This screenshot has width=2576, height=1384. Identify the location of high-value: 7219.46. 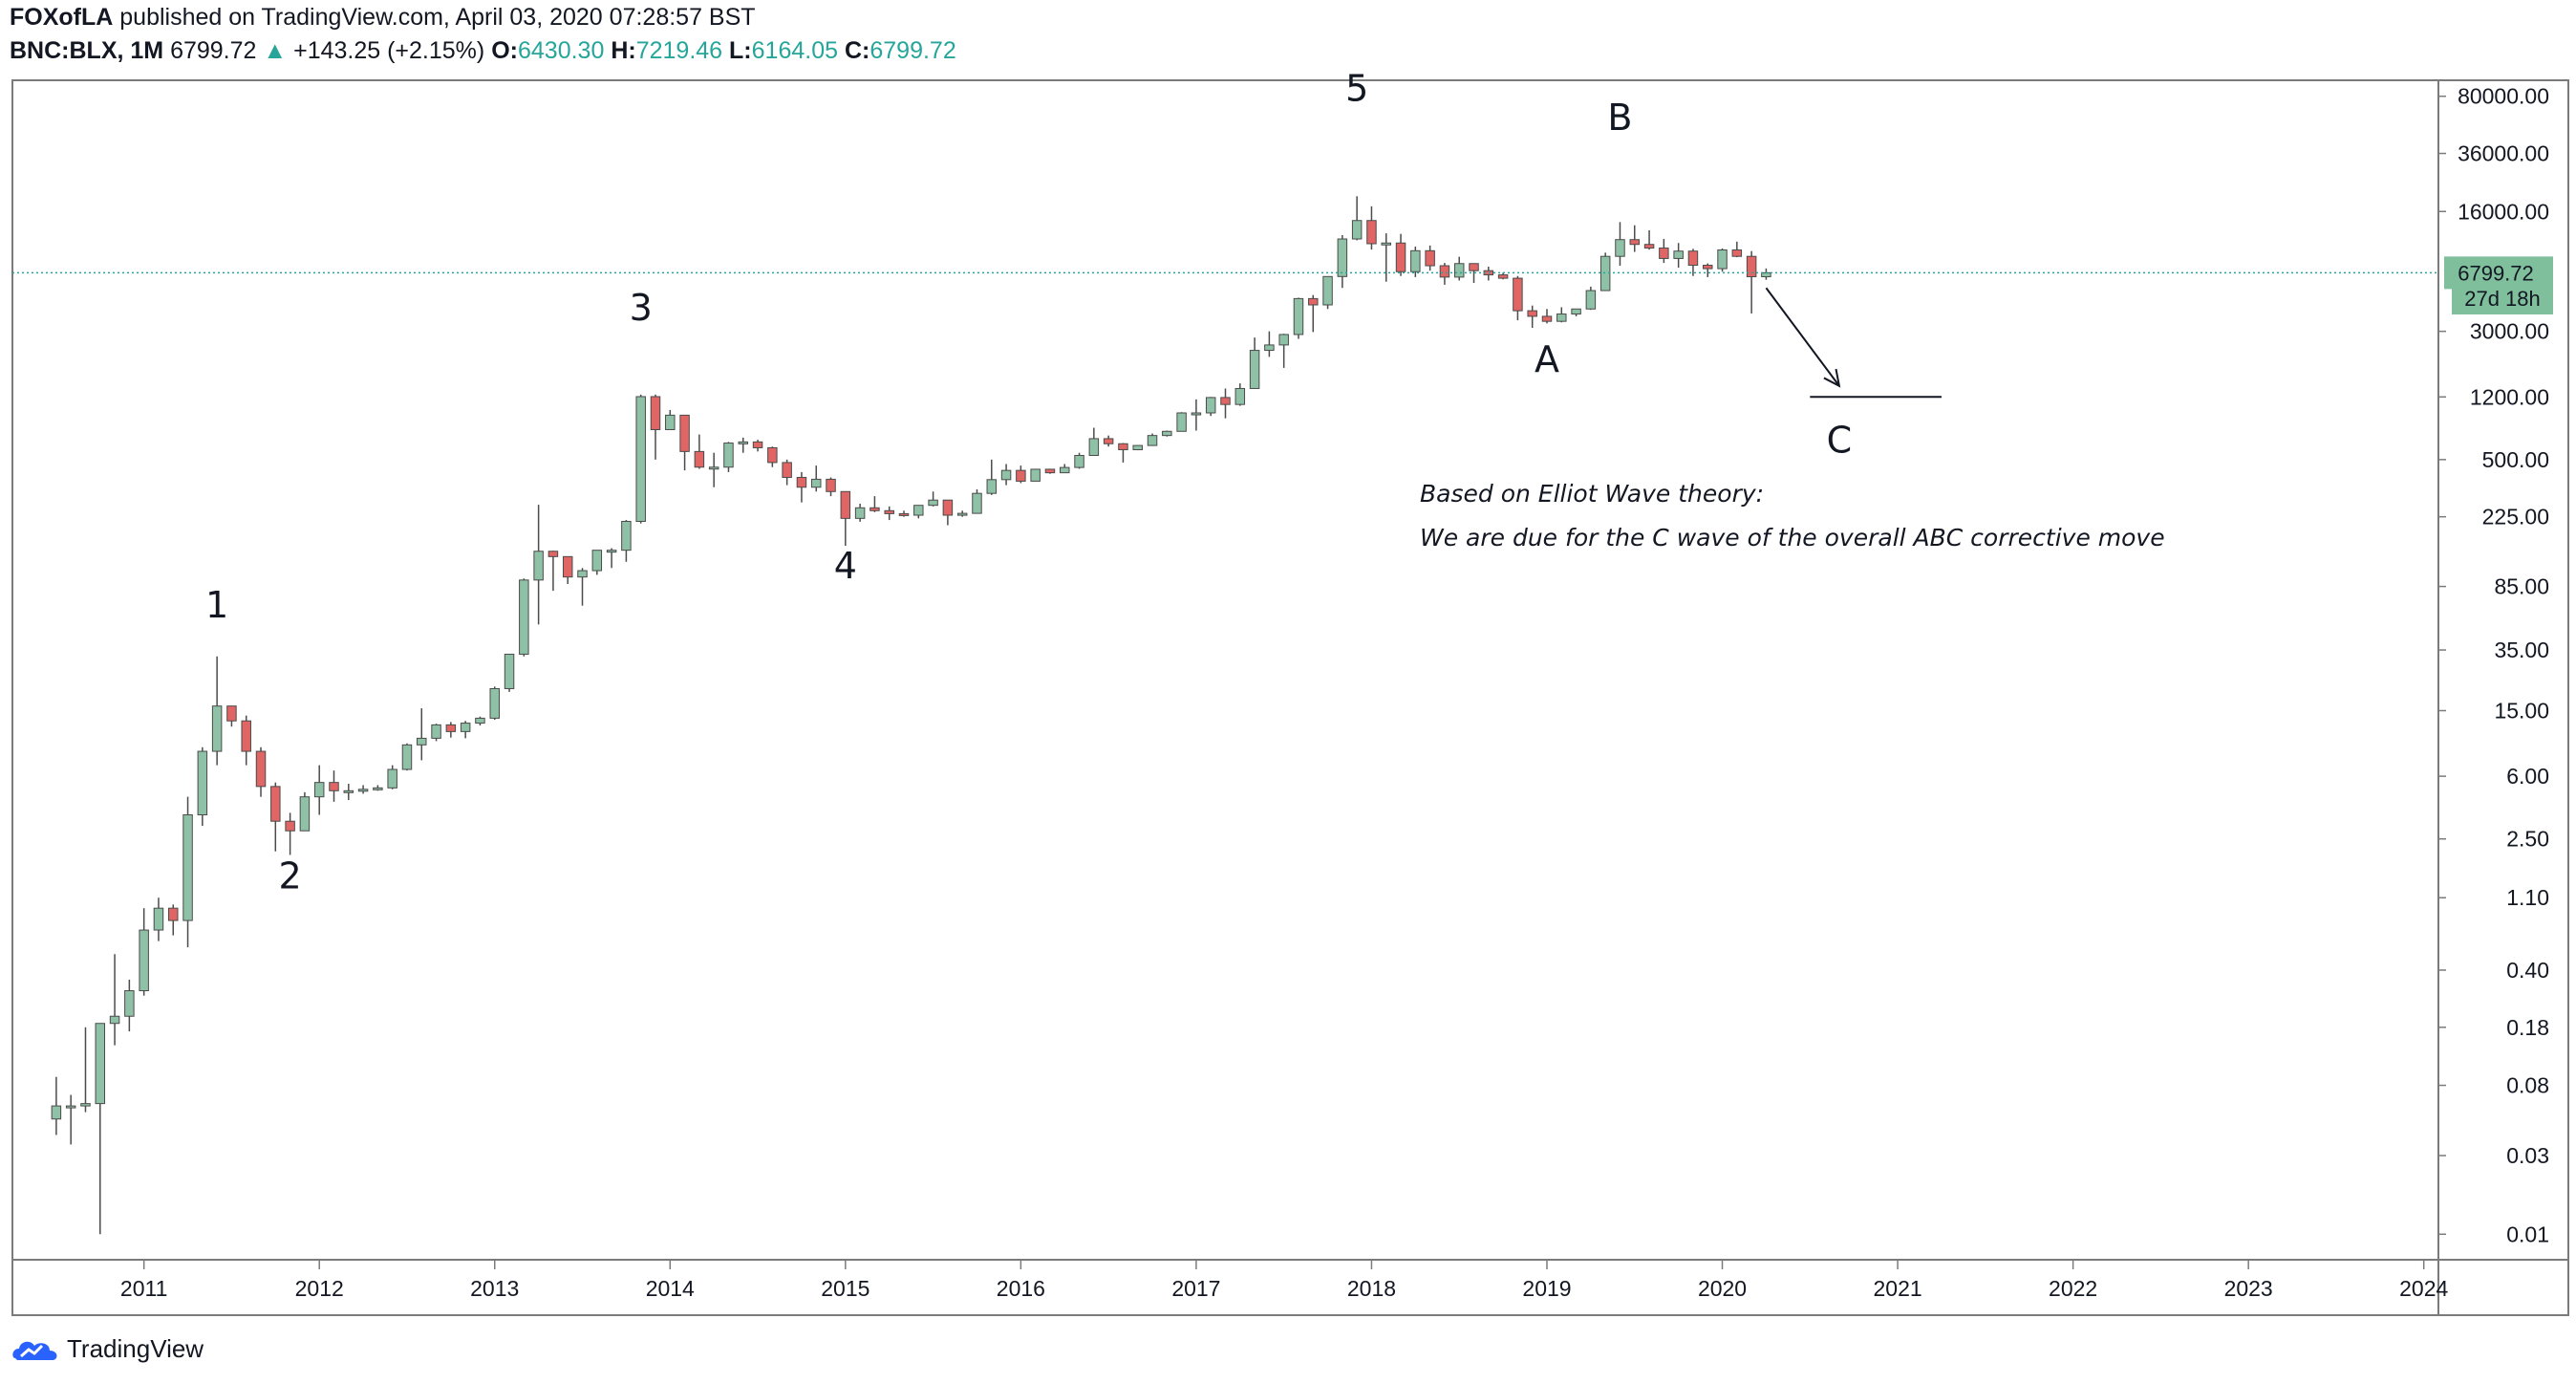
(679, 50).